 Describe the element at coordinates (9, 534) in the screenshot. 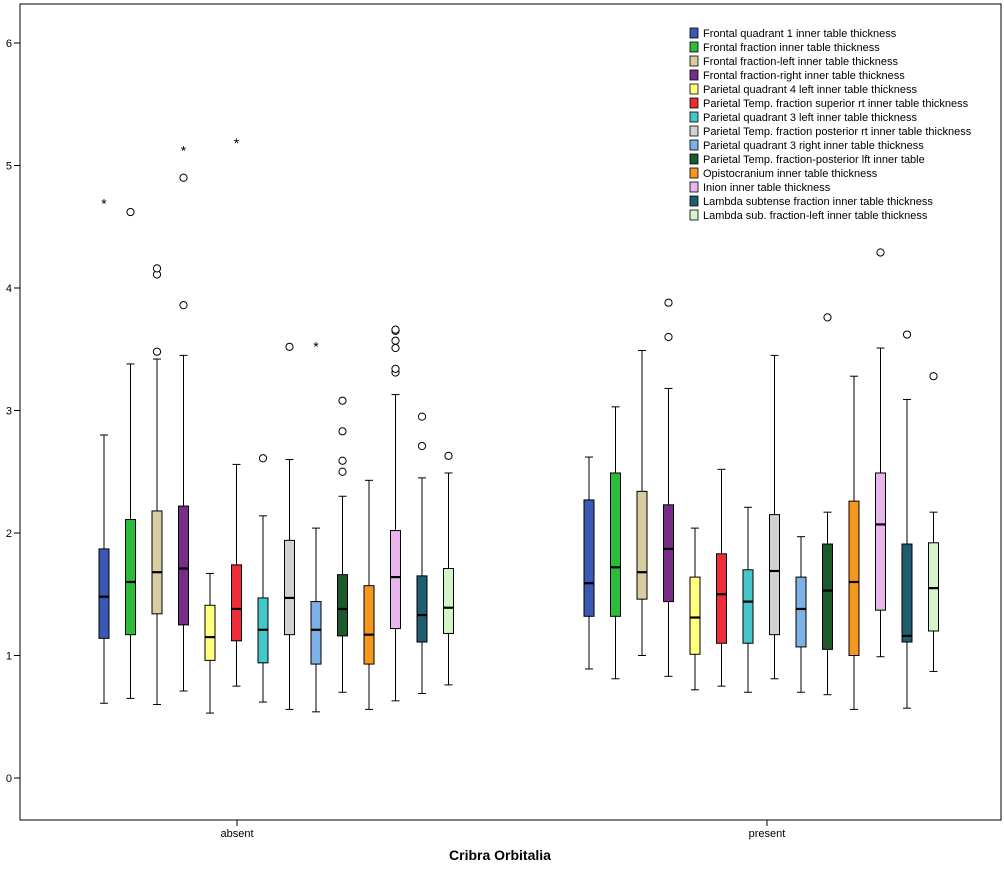

I see `y-tick-label: 2` at that location.